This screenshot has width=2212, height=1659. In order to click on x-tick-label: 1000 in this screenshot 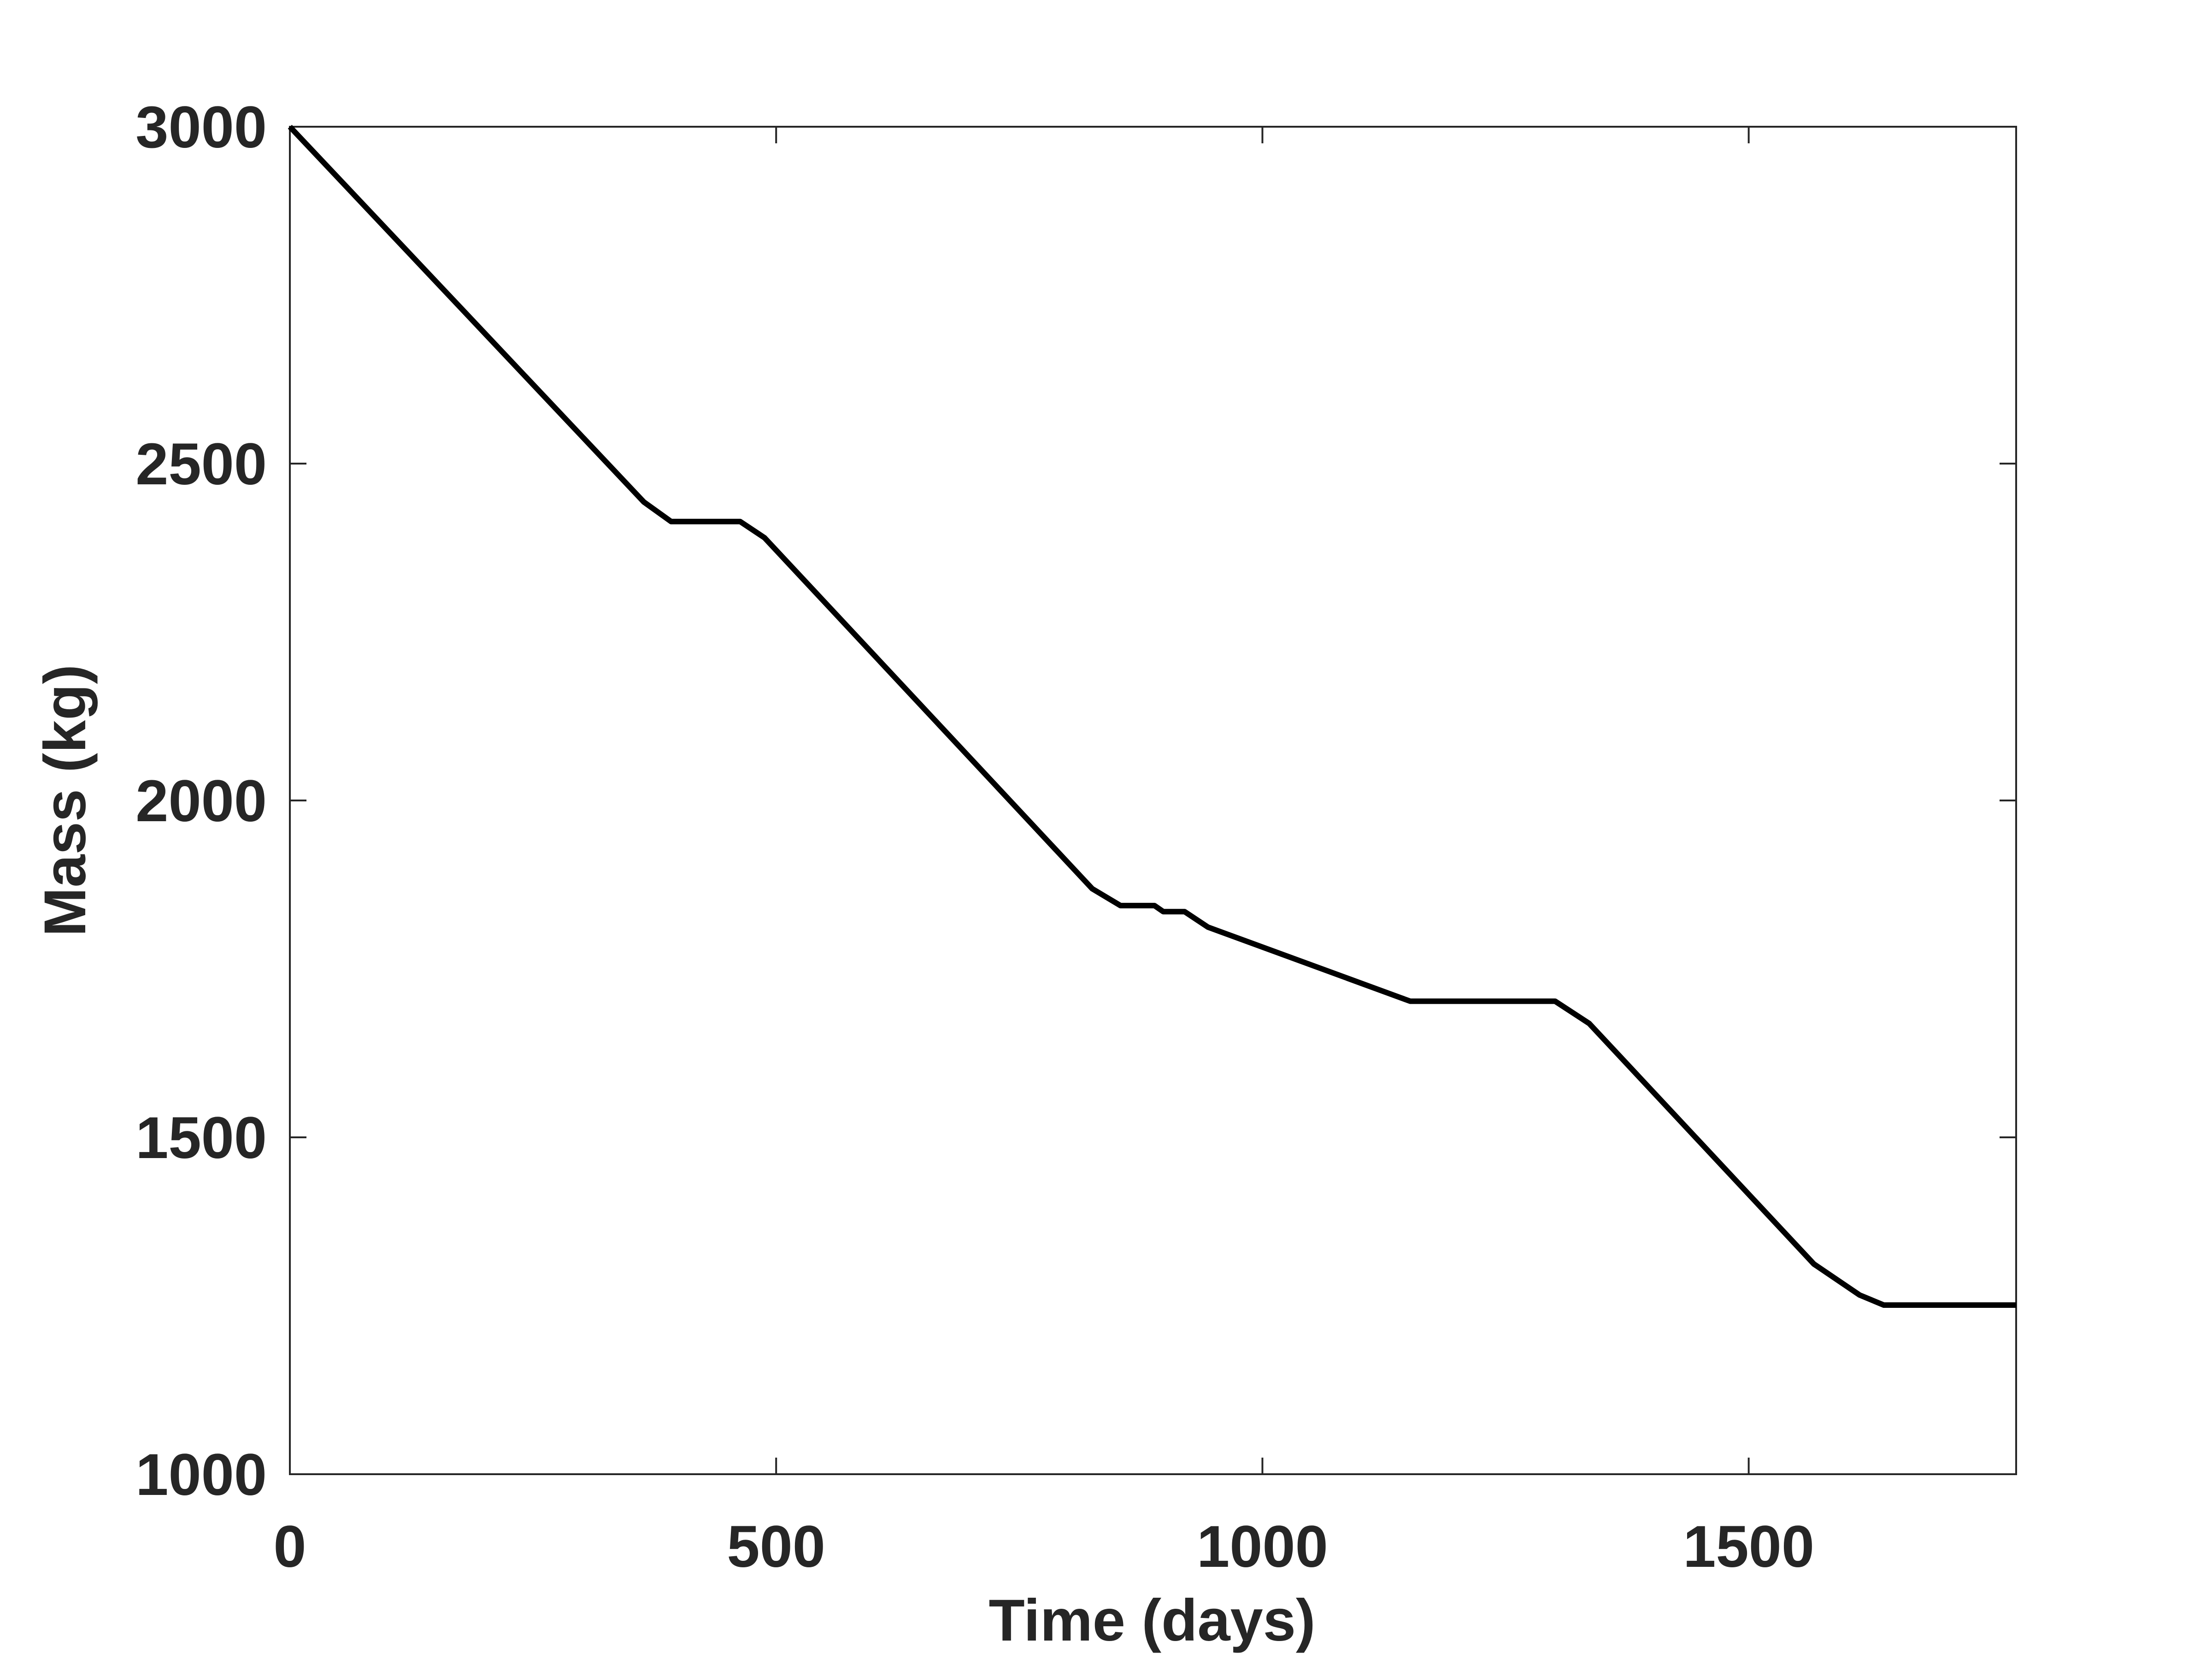, I will do `click(1262, 1547)`.